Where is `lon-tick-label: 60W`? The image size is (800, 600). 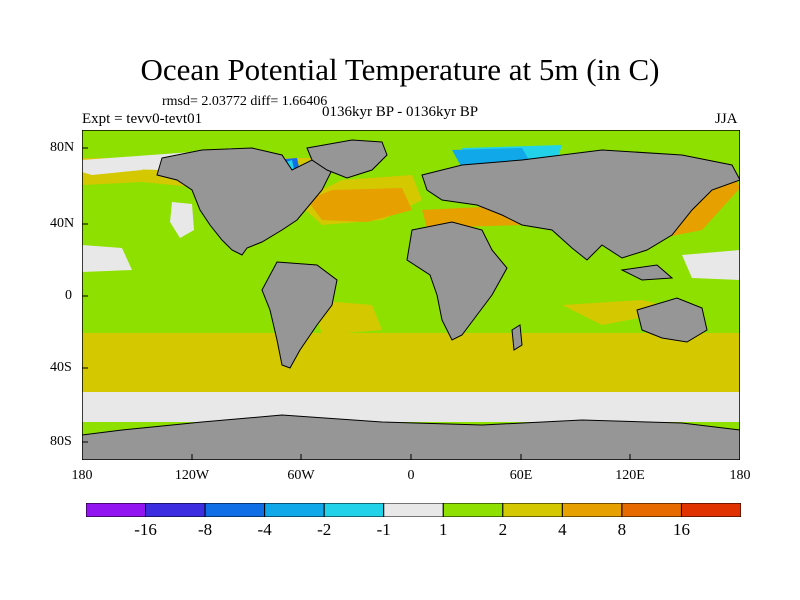
lon-tick-label: 60W is located at coordinates (301, 475).